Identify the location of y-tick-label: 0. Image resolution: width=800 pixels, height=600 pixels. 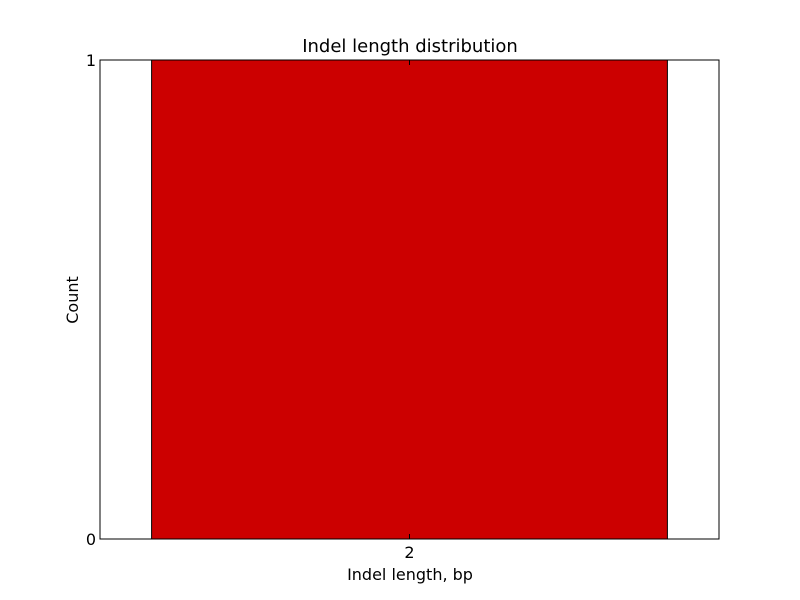
(91, 539).